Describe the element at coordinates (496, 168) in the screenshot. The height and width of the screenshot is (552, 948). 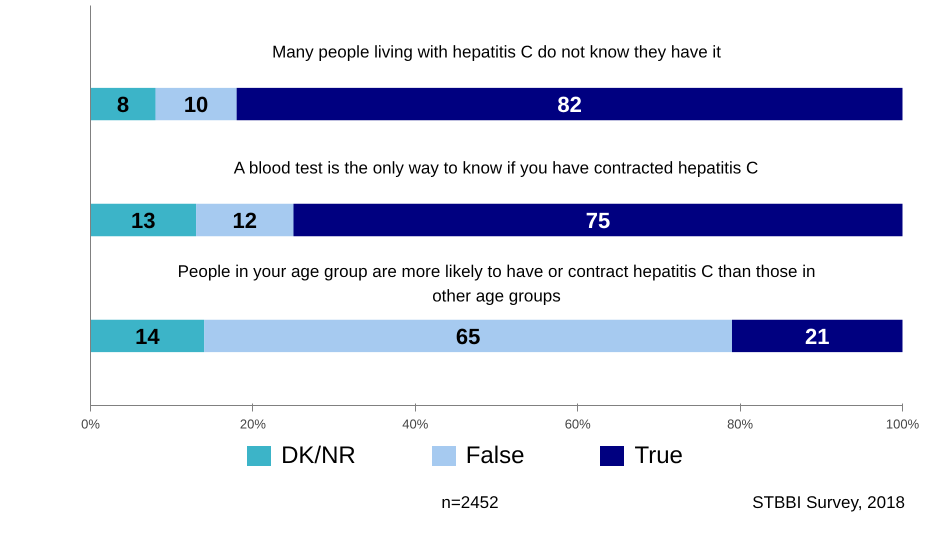
I see `y-tick-label: A blood test is the only way to know if you have contracted hepatitis C` at that location.